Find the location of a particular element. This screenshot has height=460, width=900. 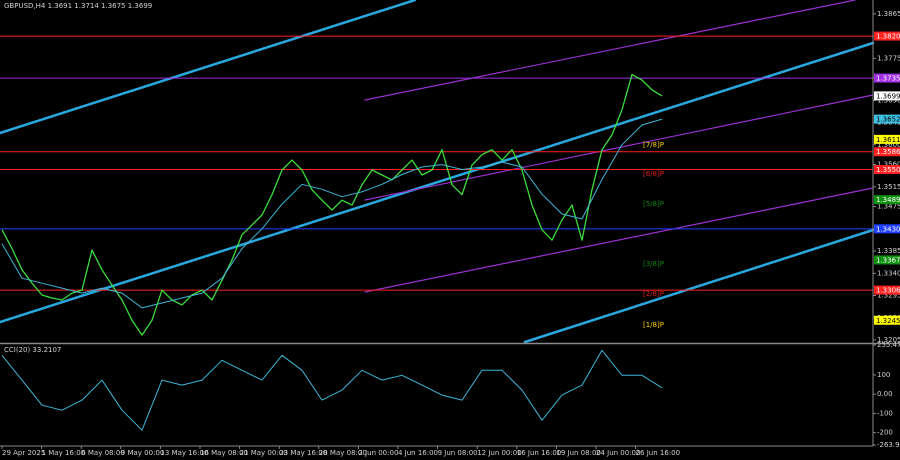

murray-label: [5/8]P is located at coordinates (653, 204).